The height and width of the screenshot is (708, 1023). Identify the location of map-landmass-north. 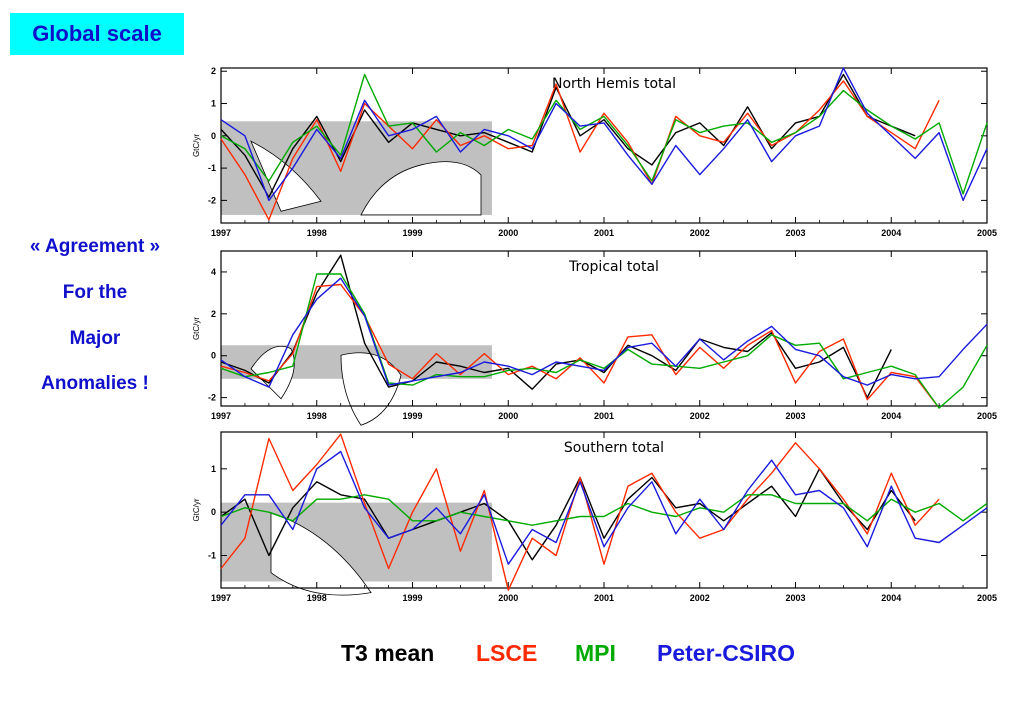
(366, 178).